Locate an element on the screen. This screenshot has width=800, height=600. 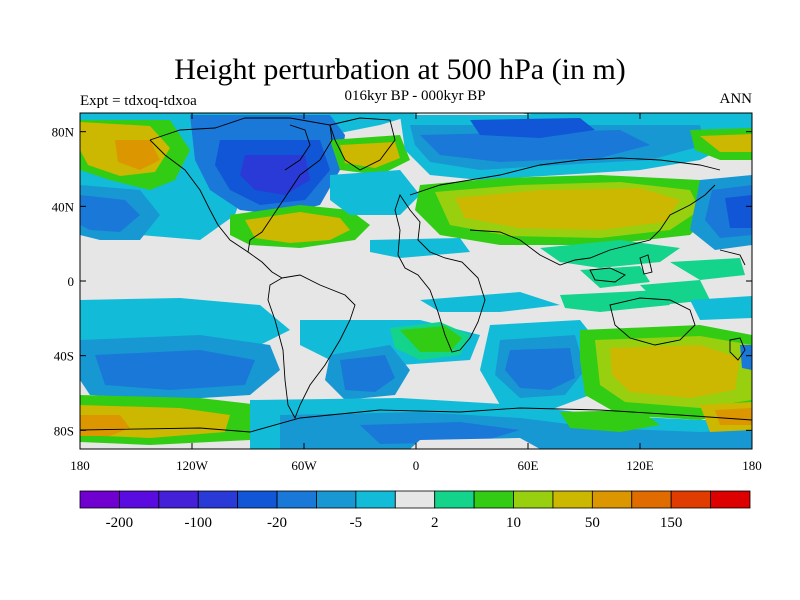
colorbar-label: 10 is located at coordinates (513, 523).